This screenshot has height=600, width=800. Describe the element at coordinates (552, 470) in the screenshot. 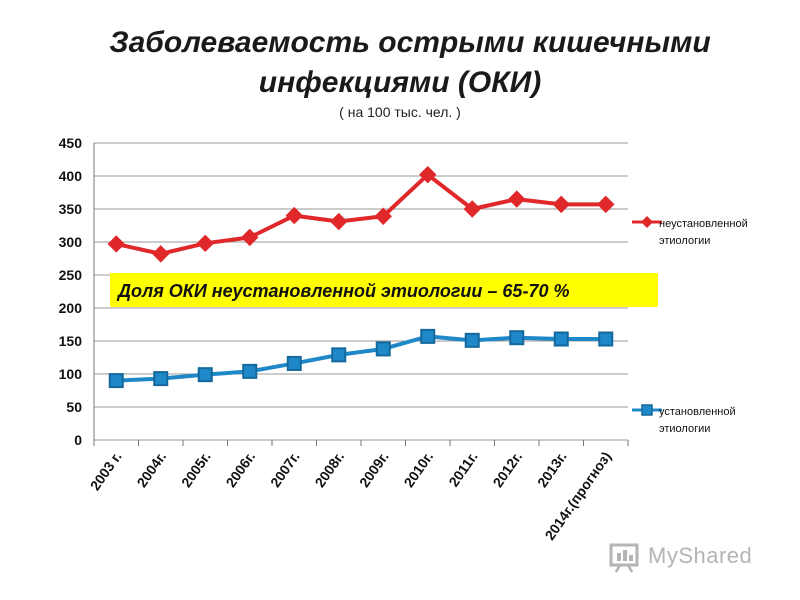

I see `x-tick-label: 2013г.` at that location.